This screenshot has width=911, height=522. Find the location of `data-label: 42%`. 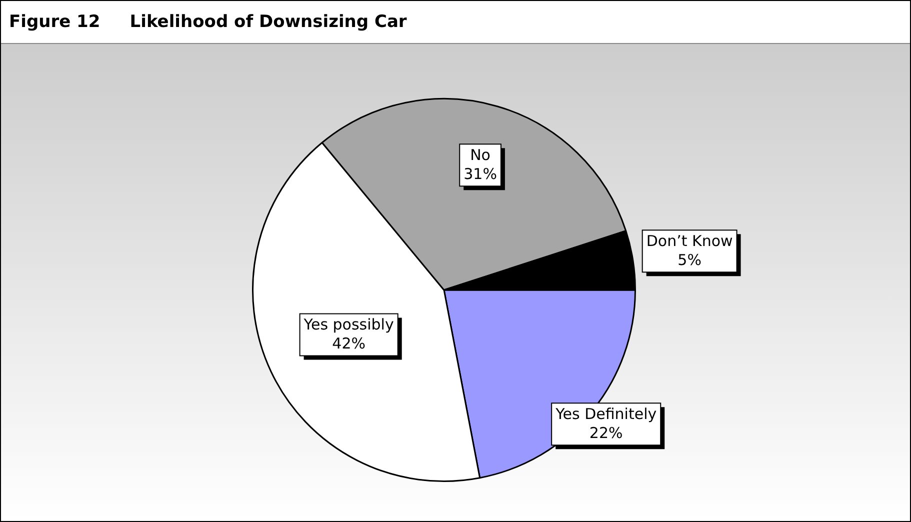

data-label: 42% is located at coordinates (349, 343).